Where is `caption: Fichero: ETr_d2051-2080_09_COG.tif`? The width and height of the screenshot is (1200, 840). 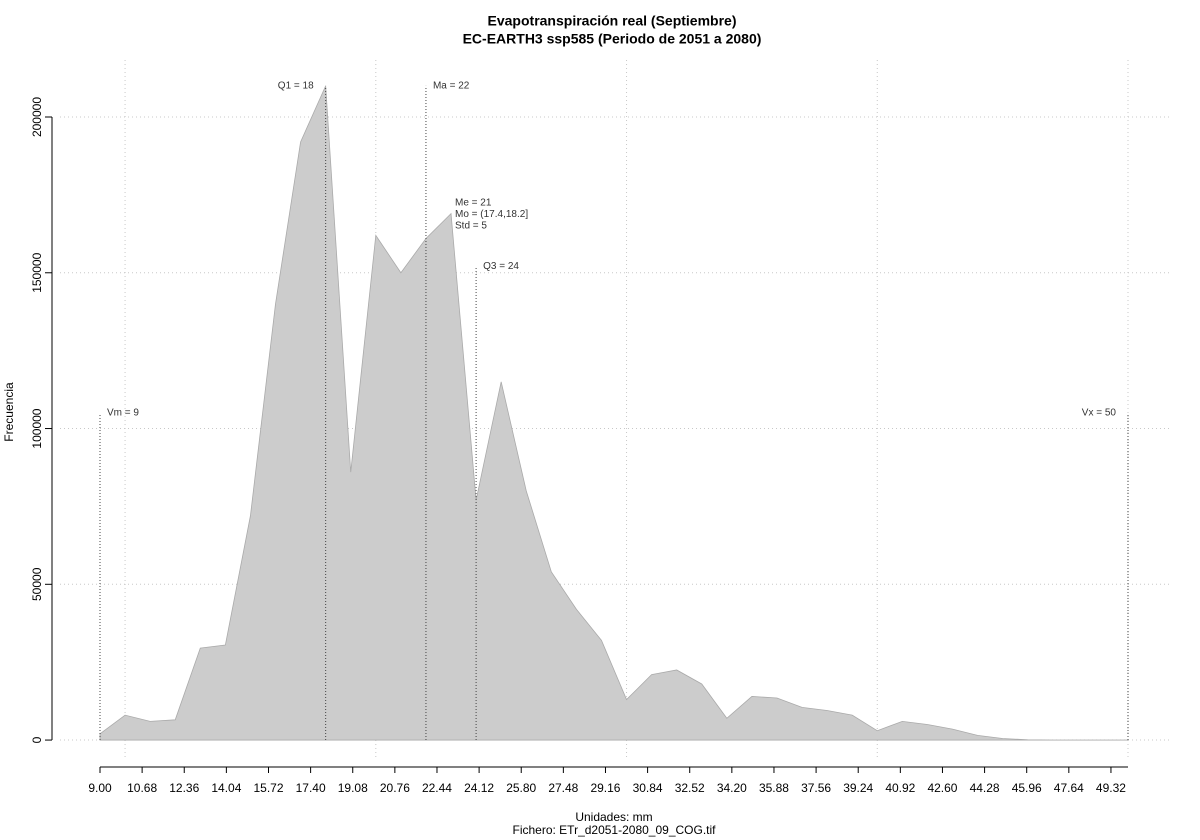
caption: Fichero: ETr_d2051-2080_09_COG.tif is located at coordinates (615, 830).